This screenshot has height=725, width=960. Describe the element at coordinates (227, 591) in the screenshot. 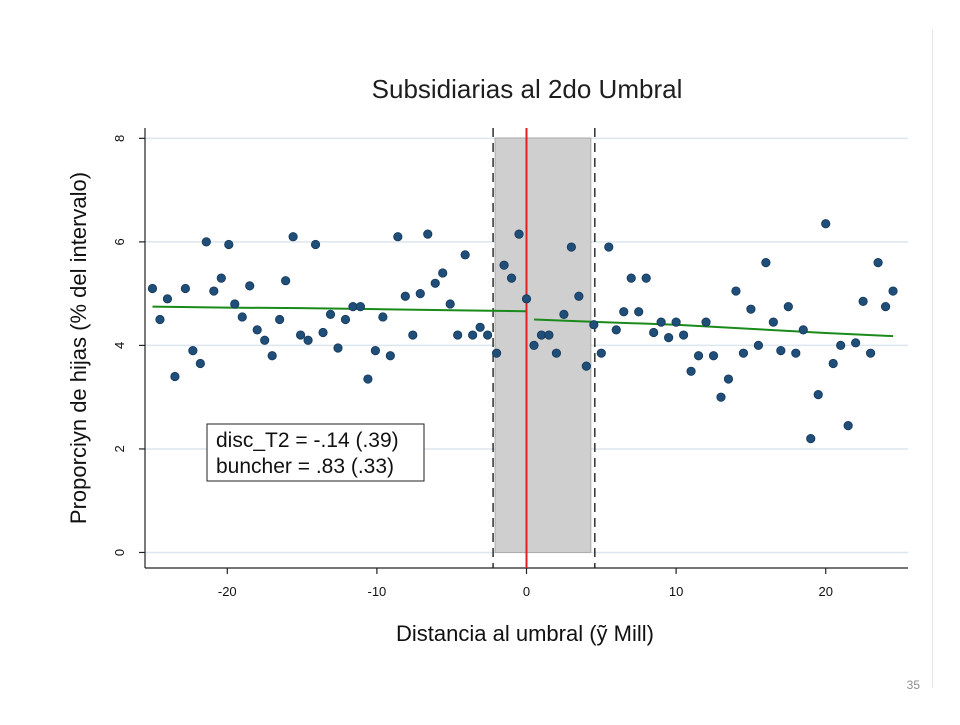

I see `x-tick-label-0: -20` at that location.